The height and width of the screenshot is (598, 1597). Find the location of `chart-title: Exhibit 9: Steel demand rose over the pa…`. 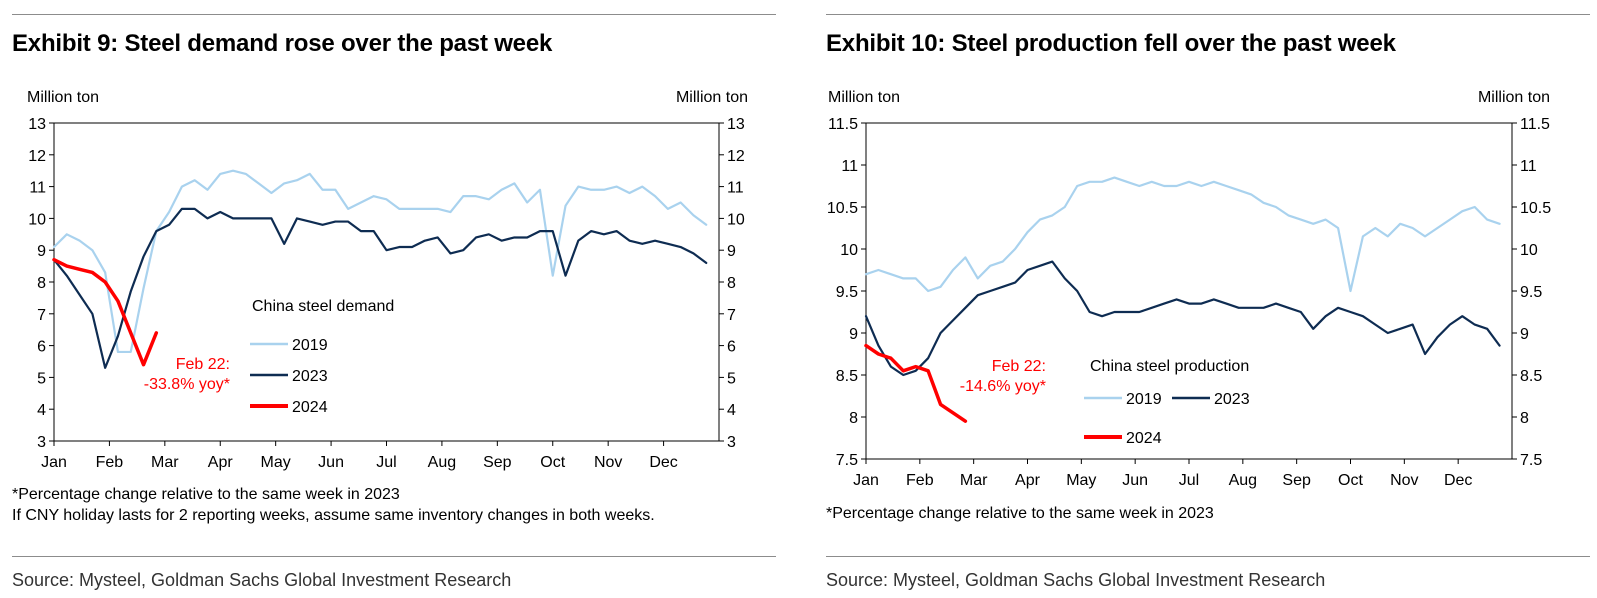

chart-title: Exhibit 9: Steel demand rose over the pa… is located at coordinates (282, 43).